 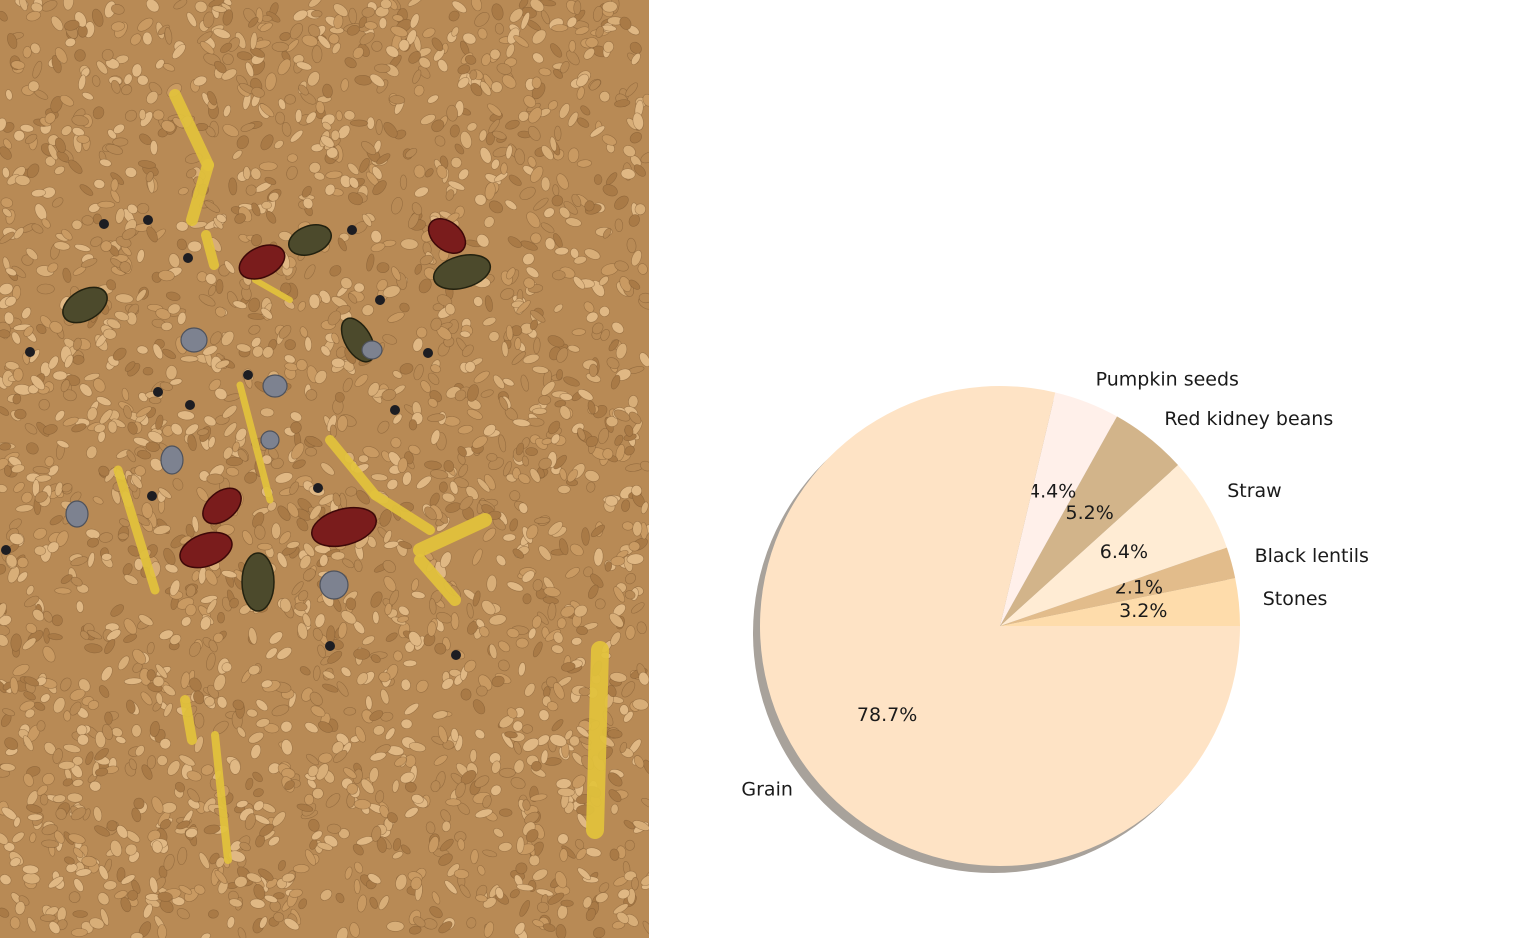 I want to click on slice-label-stones: Stones, so click(x=1295, y=599).